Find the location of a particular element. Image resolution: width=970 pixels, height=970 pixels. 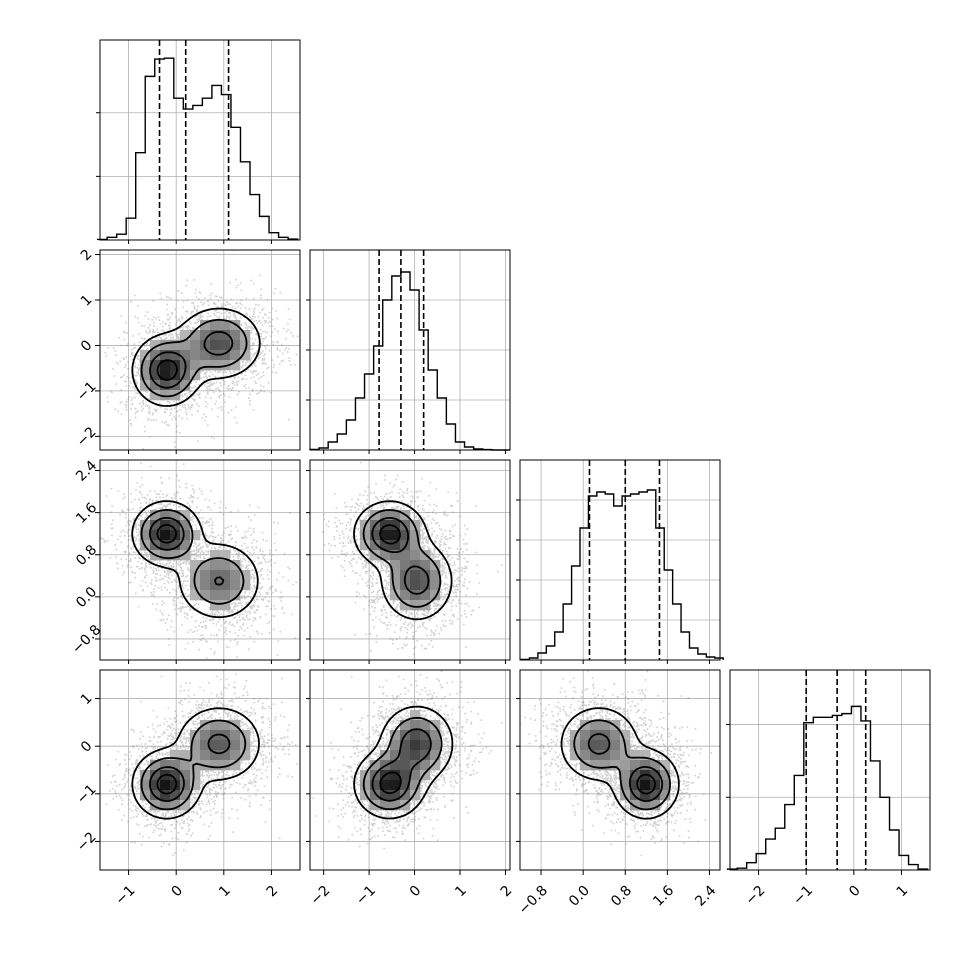

y-tick-label: −2 is located at coordinates (87, 842).